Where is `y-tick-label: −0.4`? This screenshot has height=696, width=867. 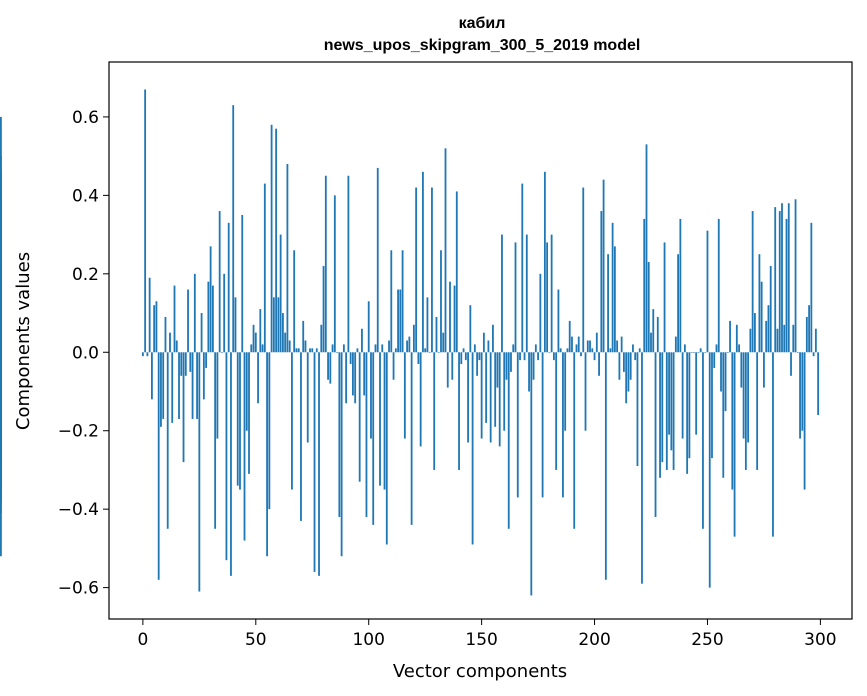 y-tick-label: −0.4 is located at coordinates (78, 510).